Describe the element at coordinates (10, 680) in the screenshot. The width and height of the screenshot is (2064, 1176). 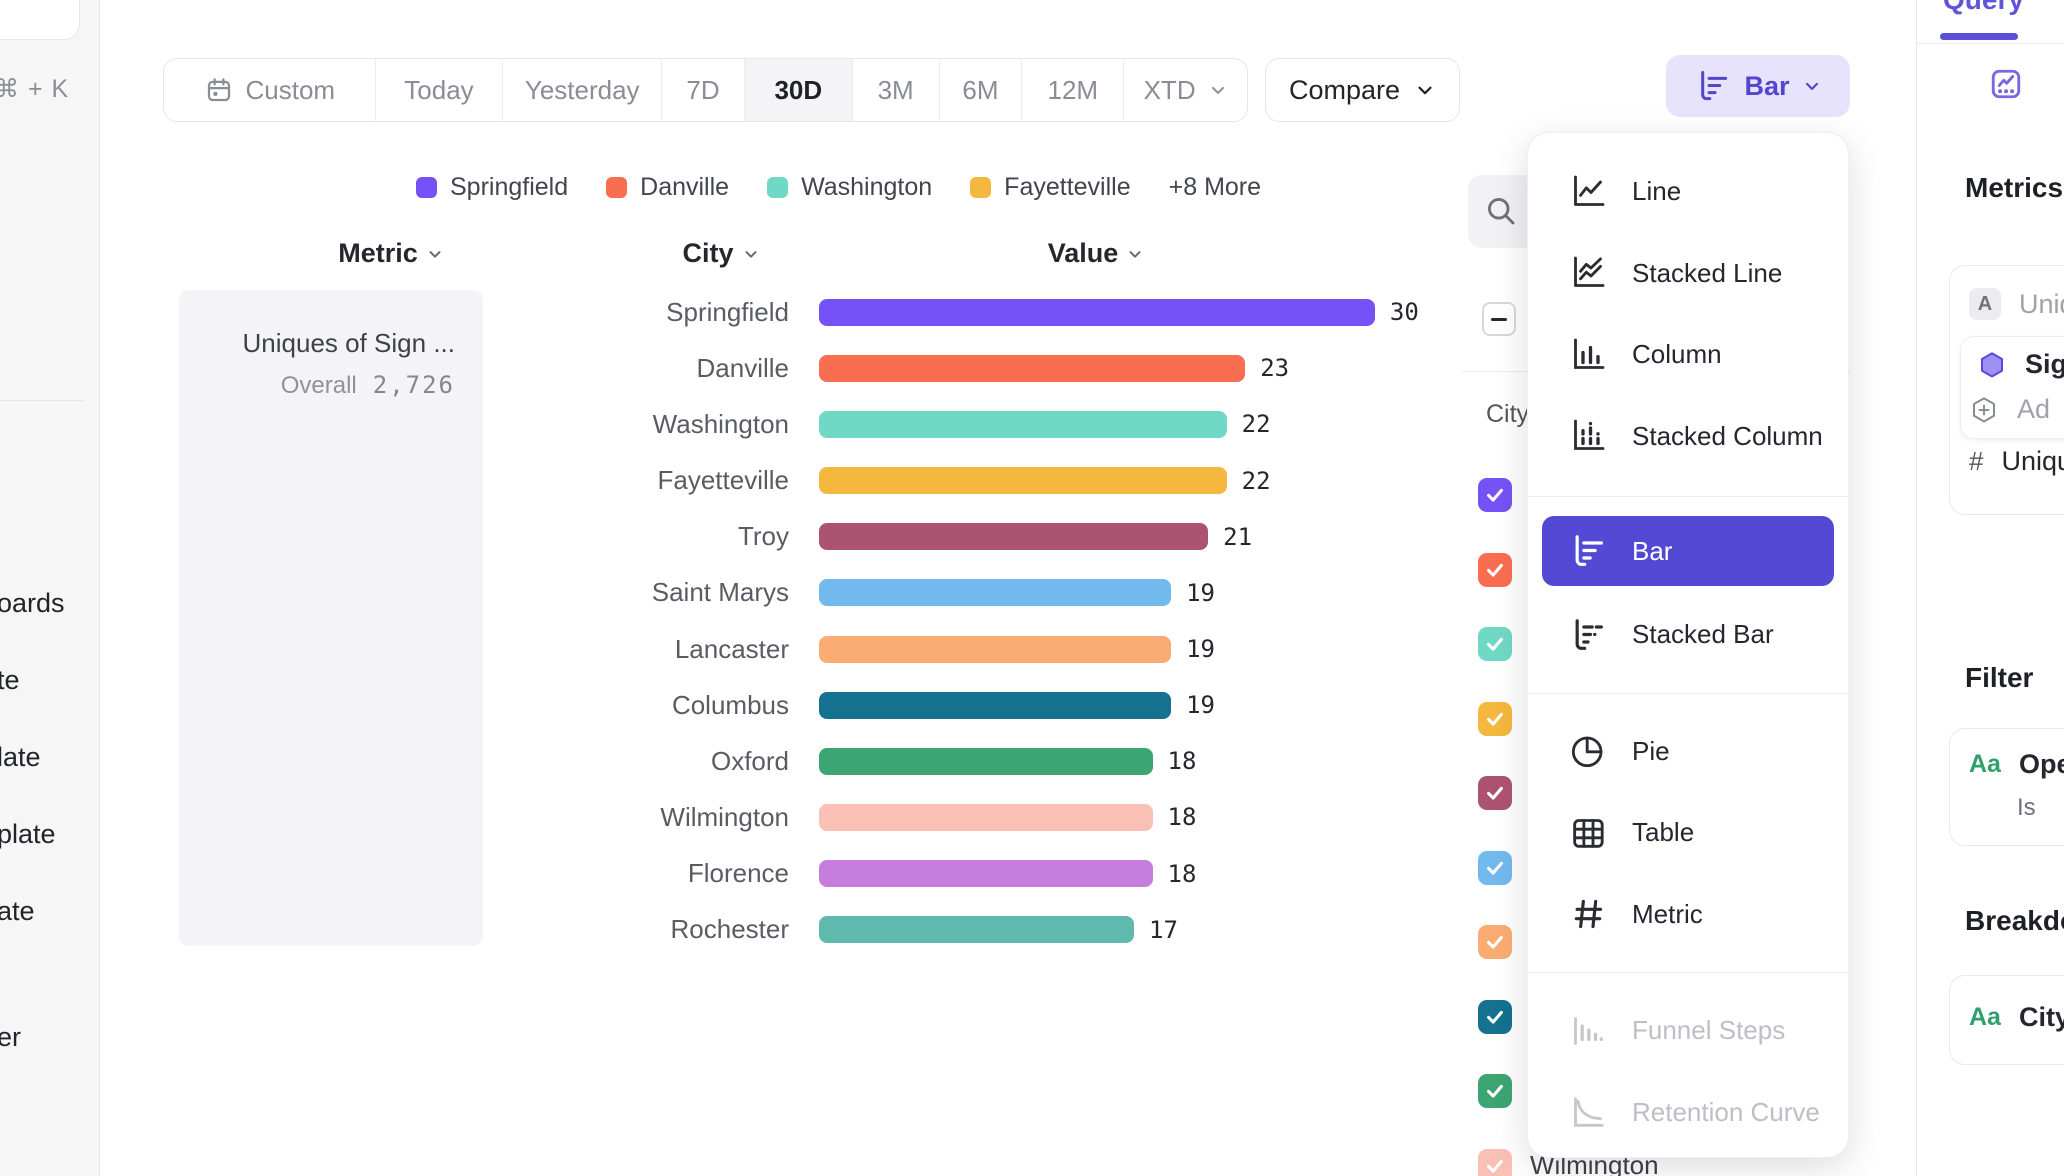
I see `sidebar-item-1: te` at that location.